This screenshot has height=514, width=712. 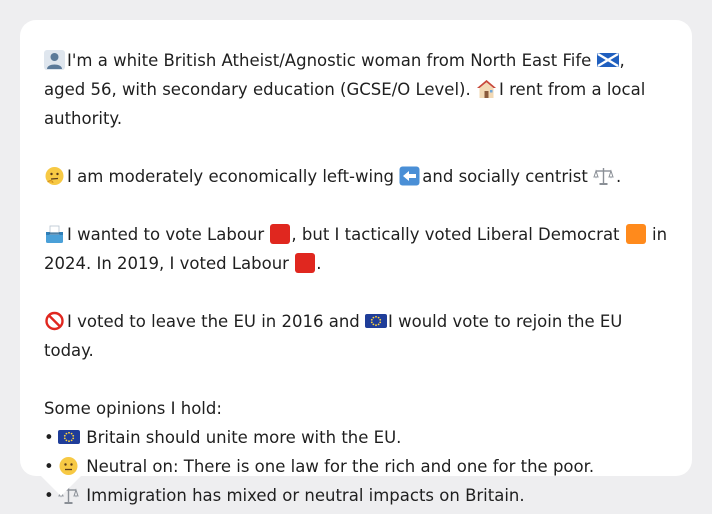 I want to click on house-icon, so click(x=486, y=89).